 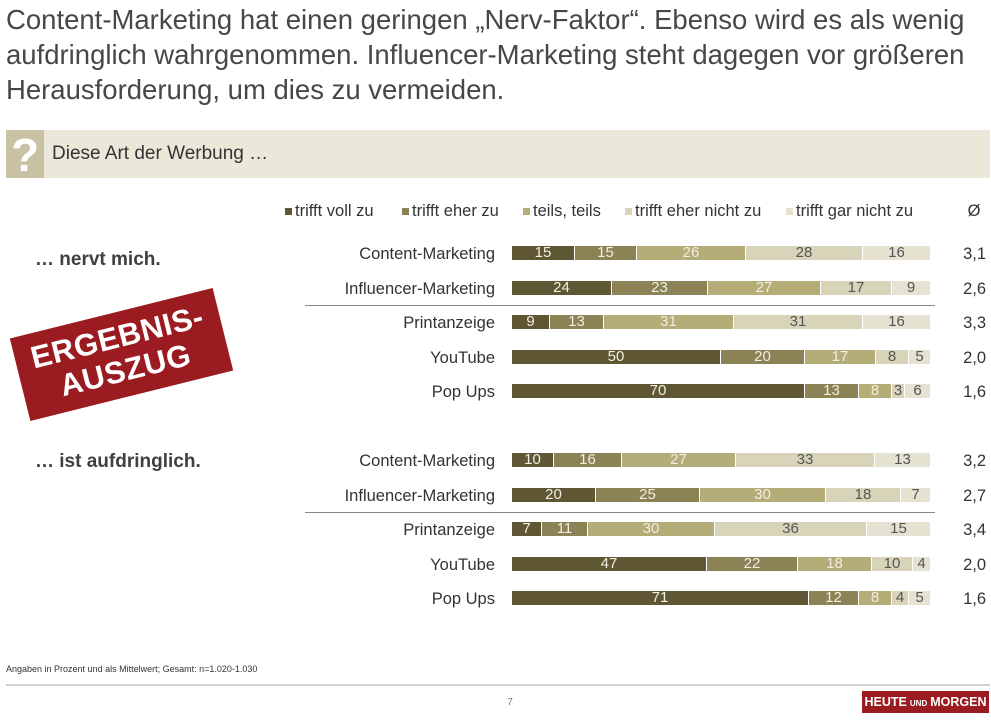 What do you see at coordinates (791, 529) in the screenshot?
I see `bar-segment: 36` at bounding box center [791, 529].